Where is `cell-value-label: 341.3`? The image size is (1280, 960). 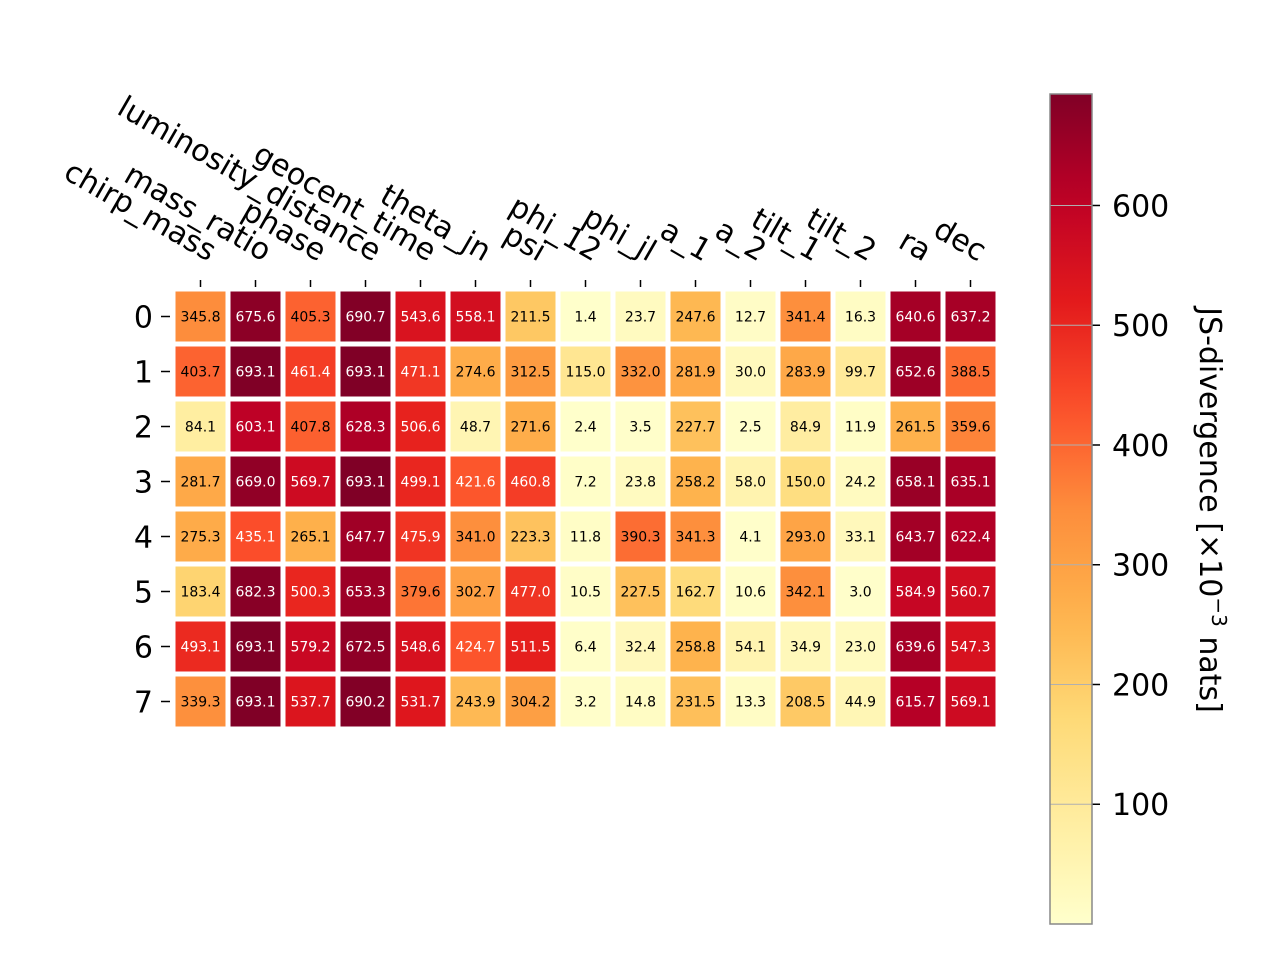
cell-value-label: 341.3 is located at coordinates (695, 538).